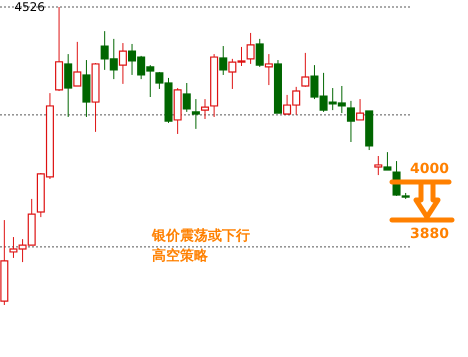  I want to click on annotation: 银价震荡或下行, so click(201, 236).